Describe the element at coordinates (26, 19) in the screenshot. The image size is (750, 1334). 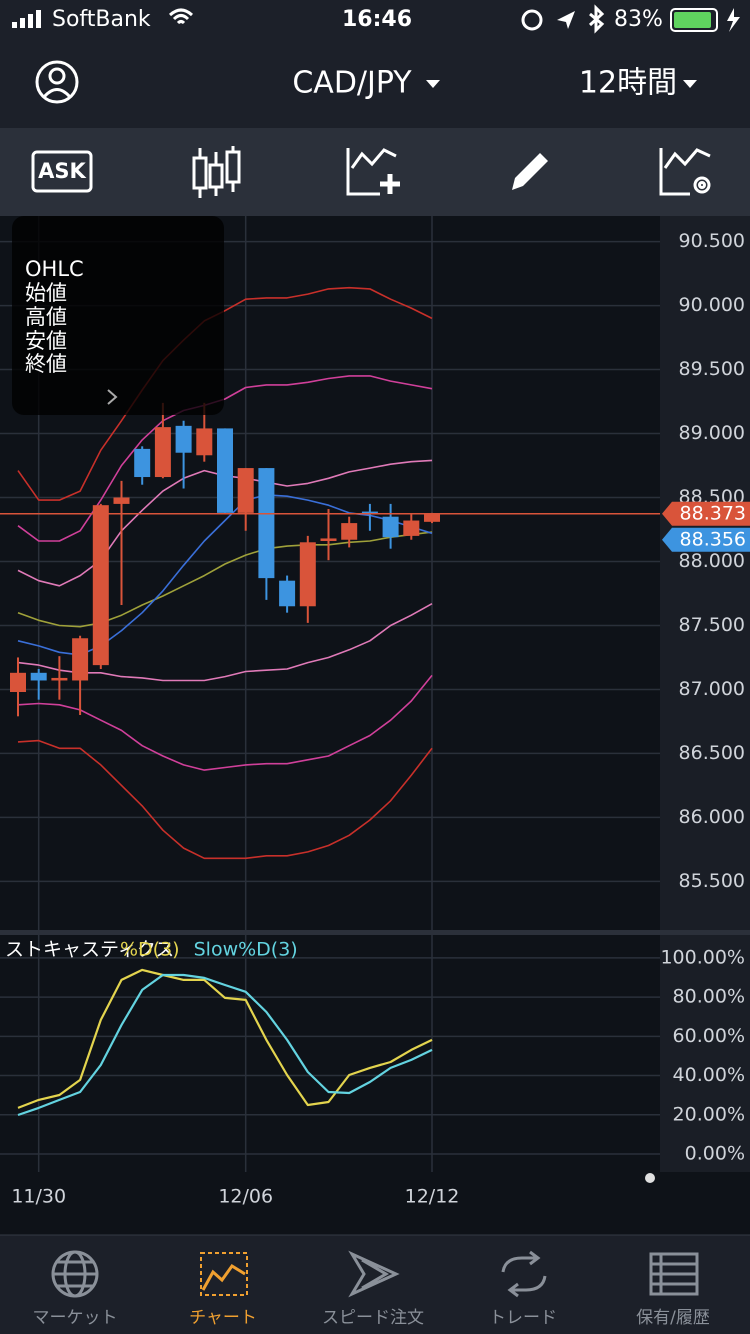
I see `signal-icon` at that location.